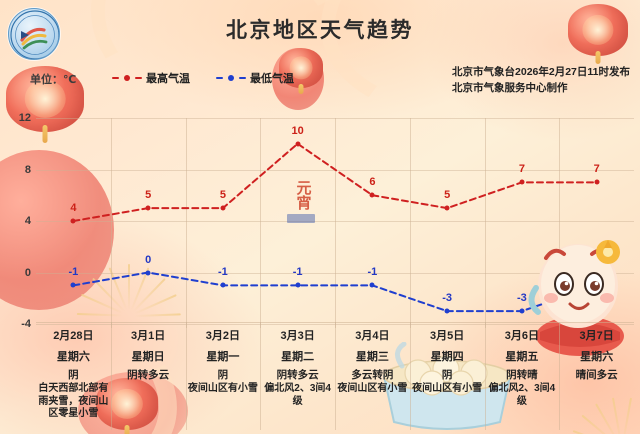 The width and height of the screenshot is (640, 434). Describe the element at coordinates (26, 324) in the screenshot. I see `y-axis-tick--4: -4` at that location.